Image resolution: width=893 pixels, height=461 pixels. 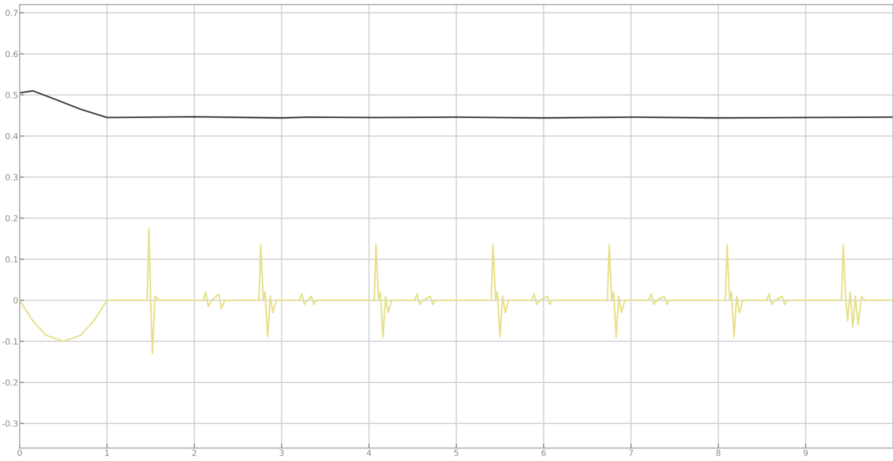 I want to click on y-tick-label: -0.2, so click(x=10, y=382).